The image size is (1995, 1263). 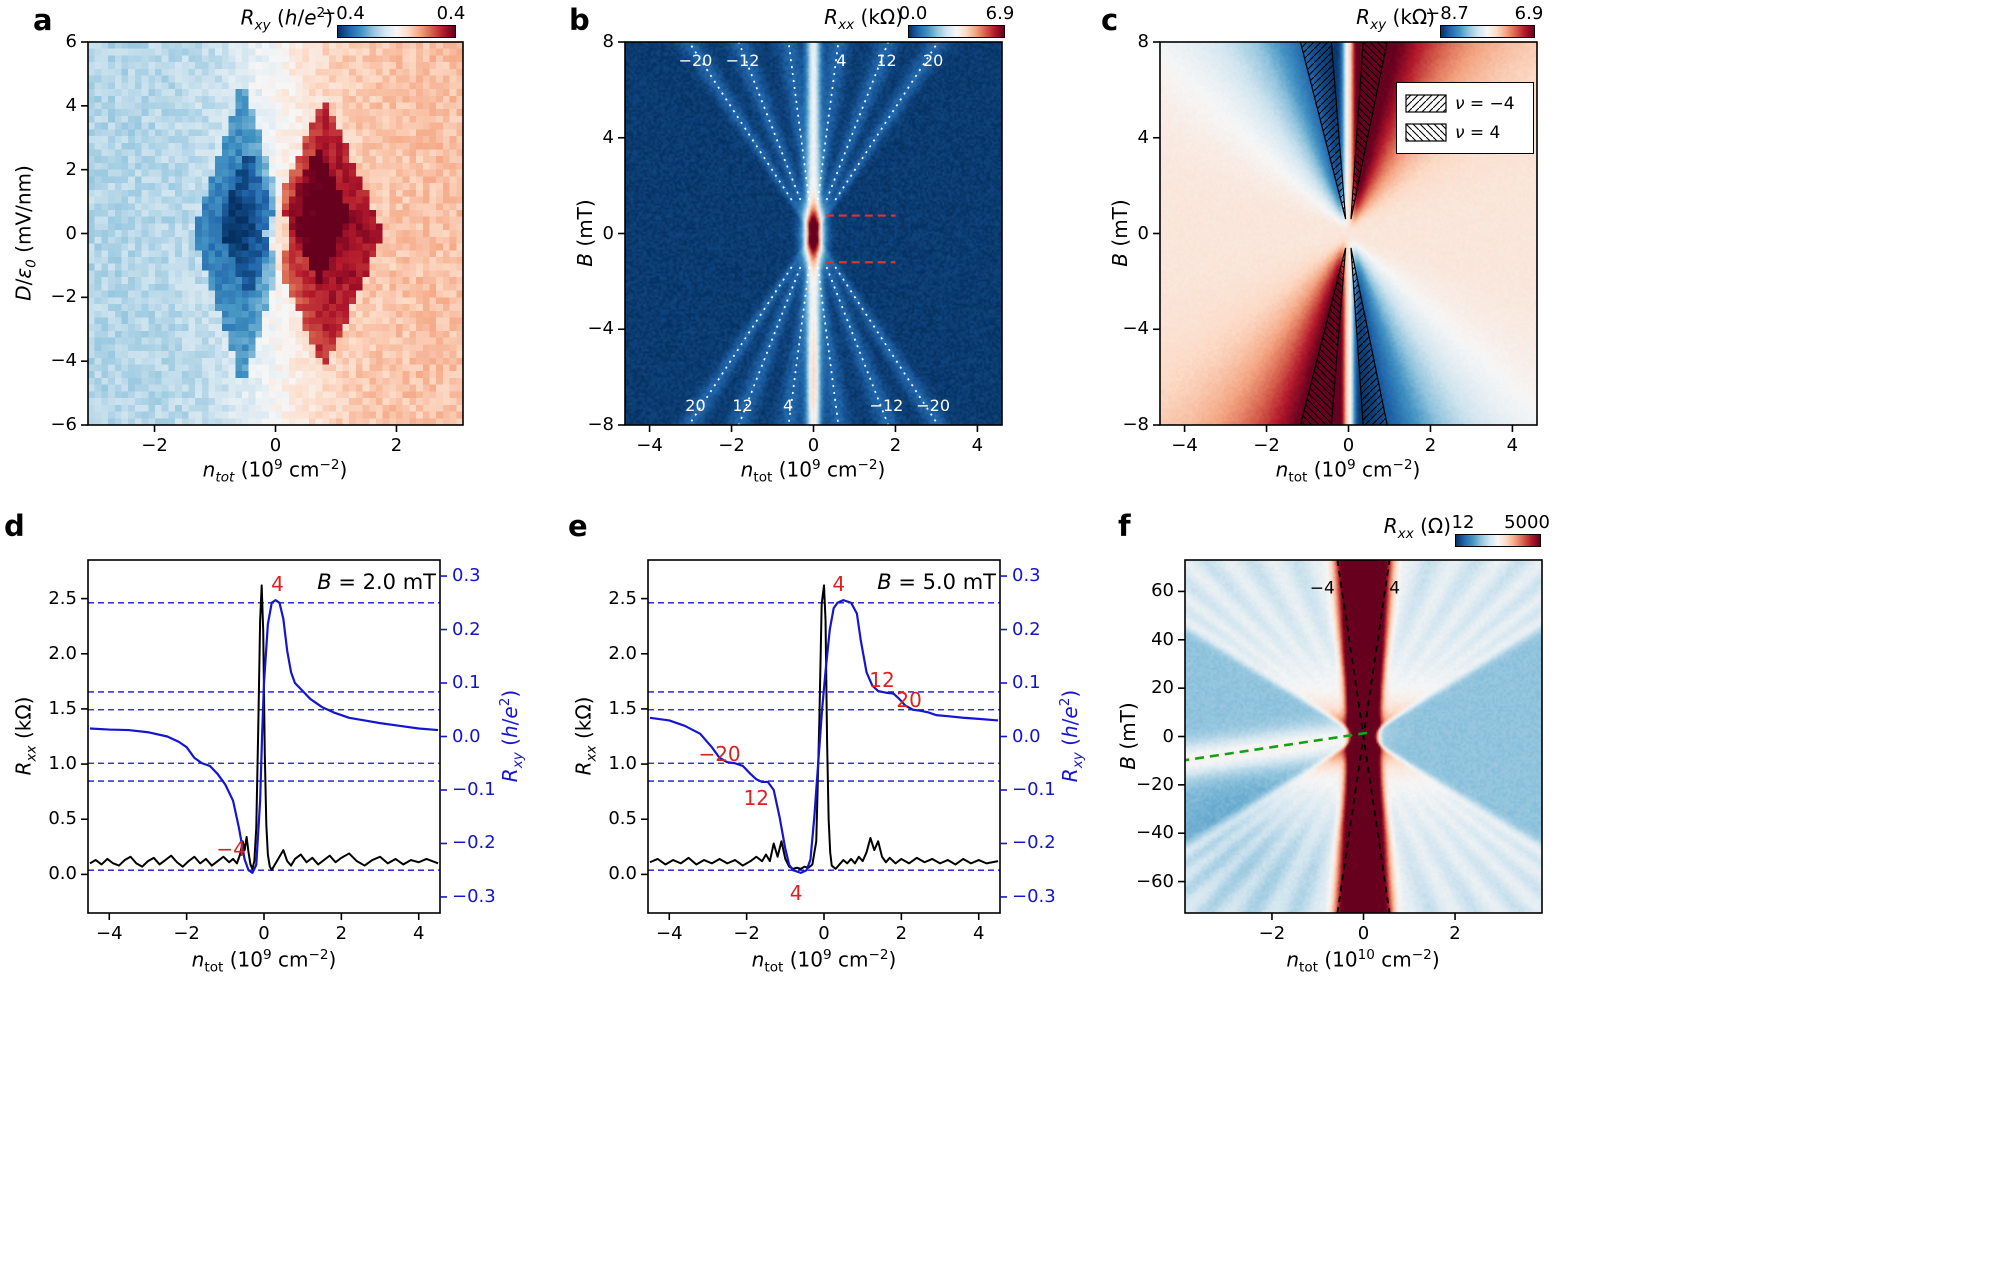 What do you see at coordinates (396, 31) in the screenshot?
I see `colorbar-gradient-a` at bounding box center [396, 31].